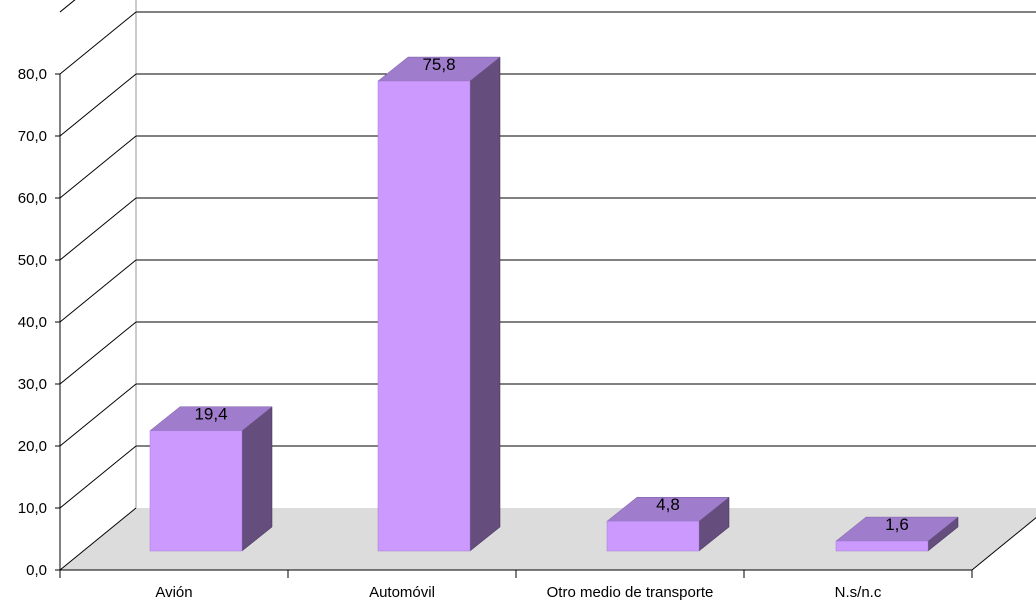 The width and height of the screenshot is (1036, 602). What do you see at coordinates (32, 74) in the screenshot?
I see `y-tick-label: 80,0` at bounding box center [32, 74].